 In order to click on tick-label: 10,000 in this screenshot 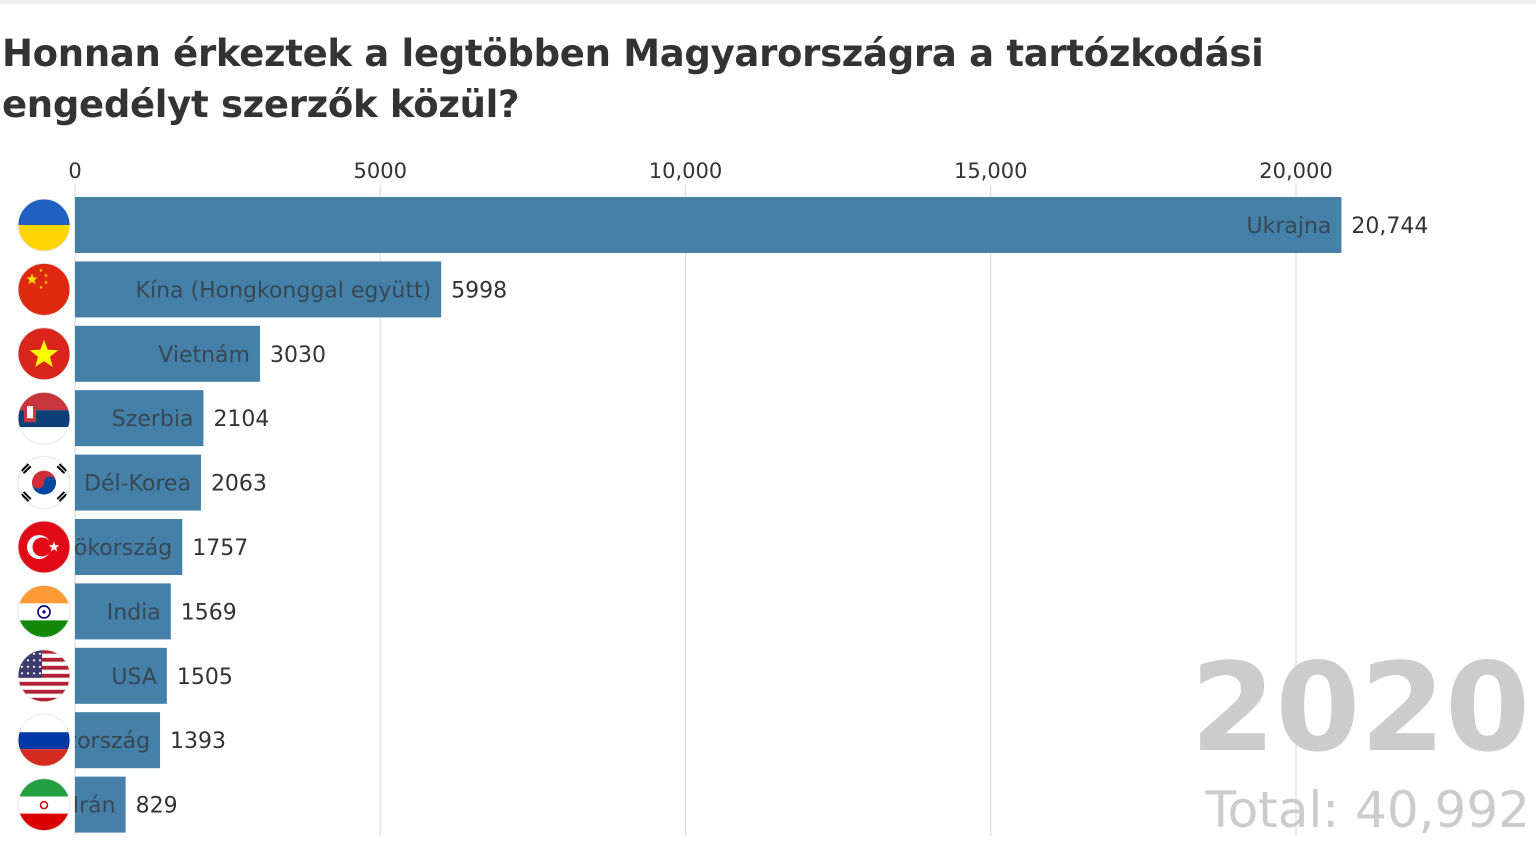, I will do `click(685, 171)`.